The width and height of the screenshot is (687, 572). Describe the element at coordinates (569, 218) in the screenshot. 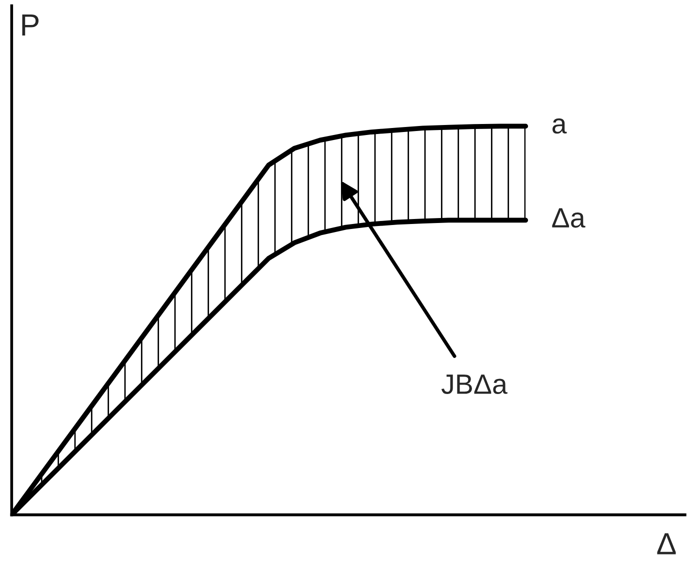

I see `series-label: Δa` at that location.